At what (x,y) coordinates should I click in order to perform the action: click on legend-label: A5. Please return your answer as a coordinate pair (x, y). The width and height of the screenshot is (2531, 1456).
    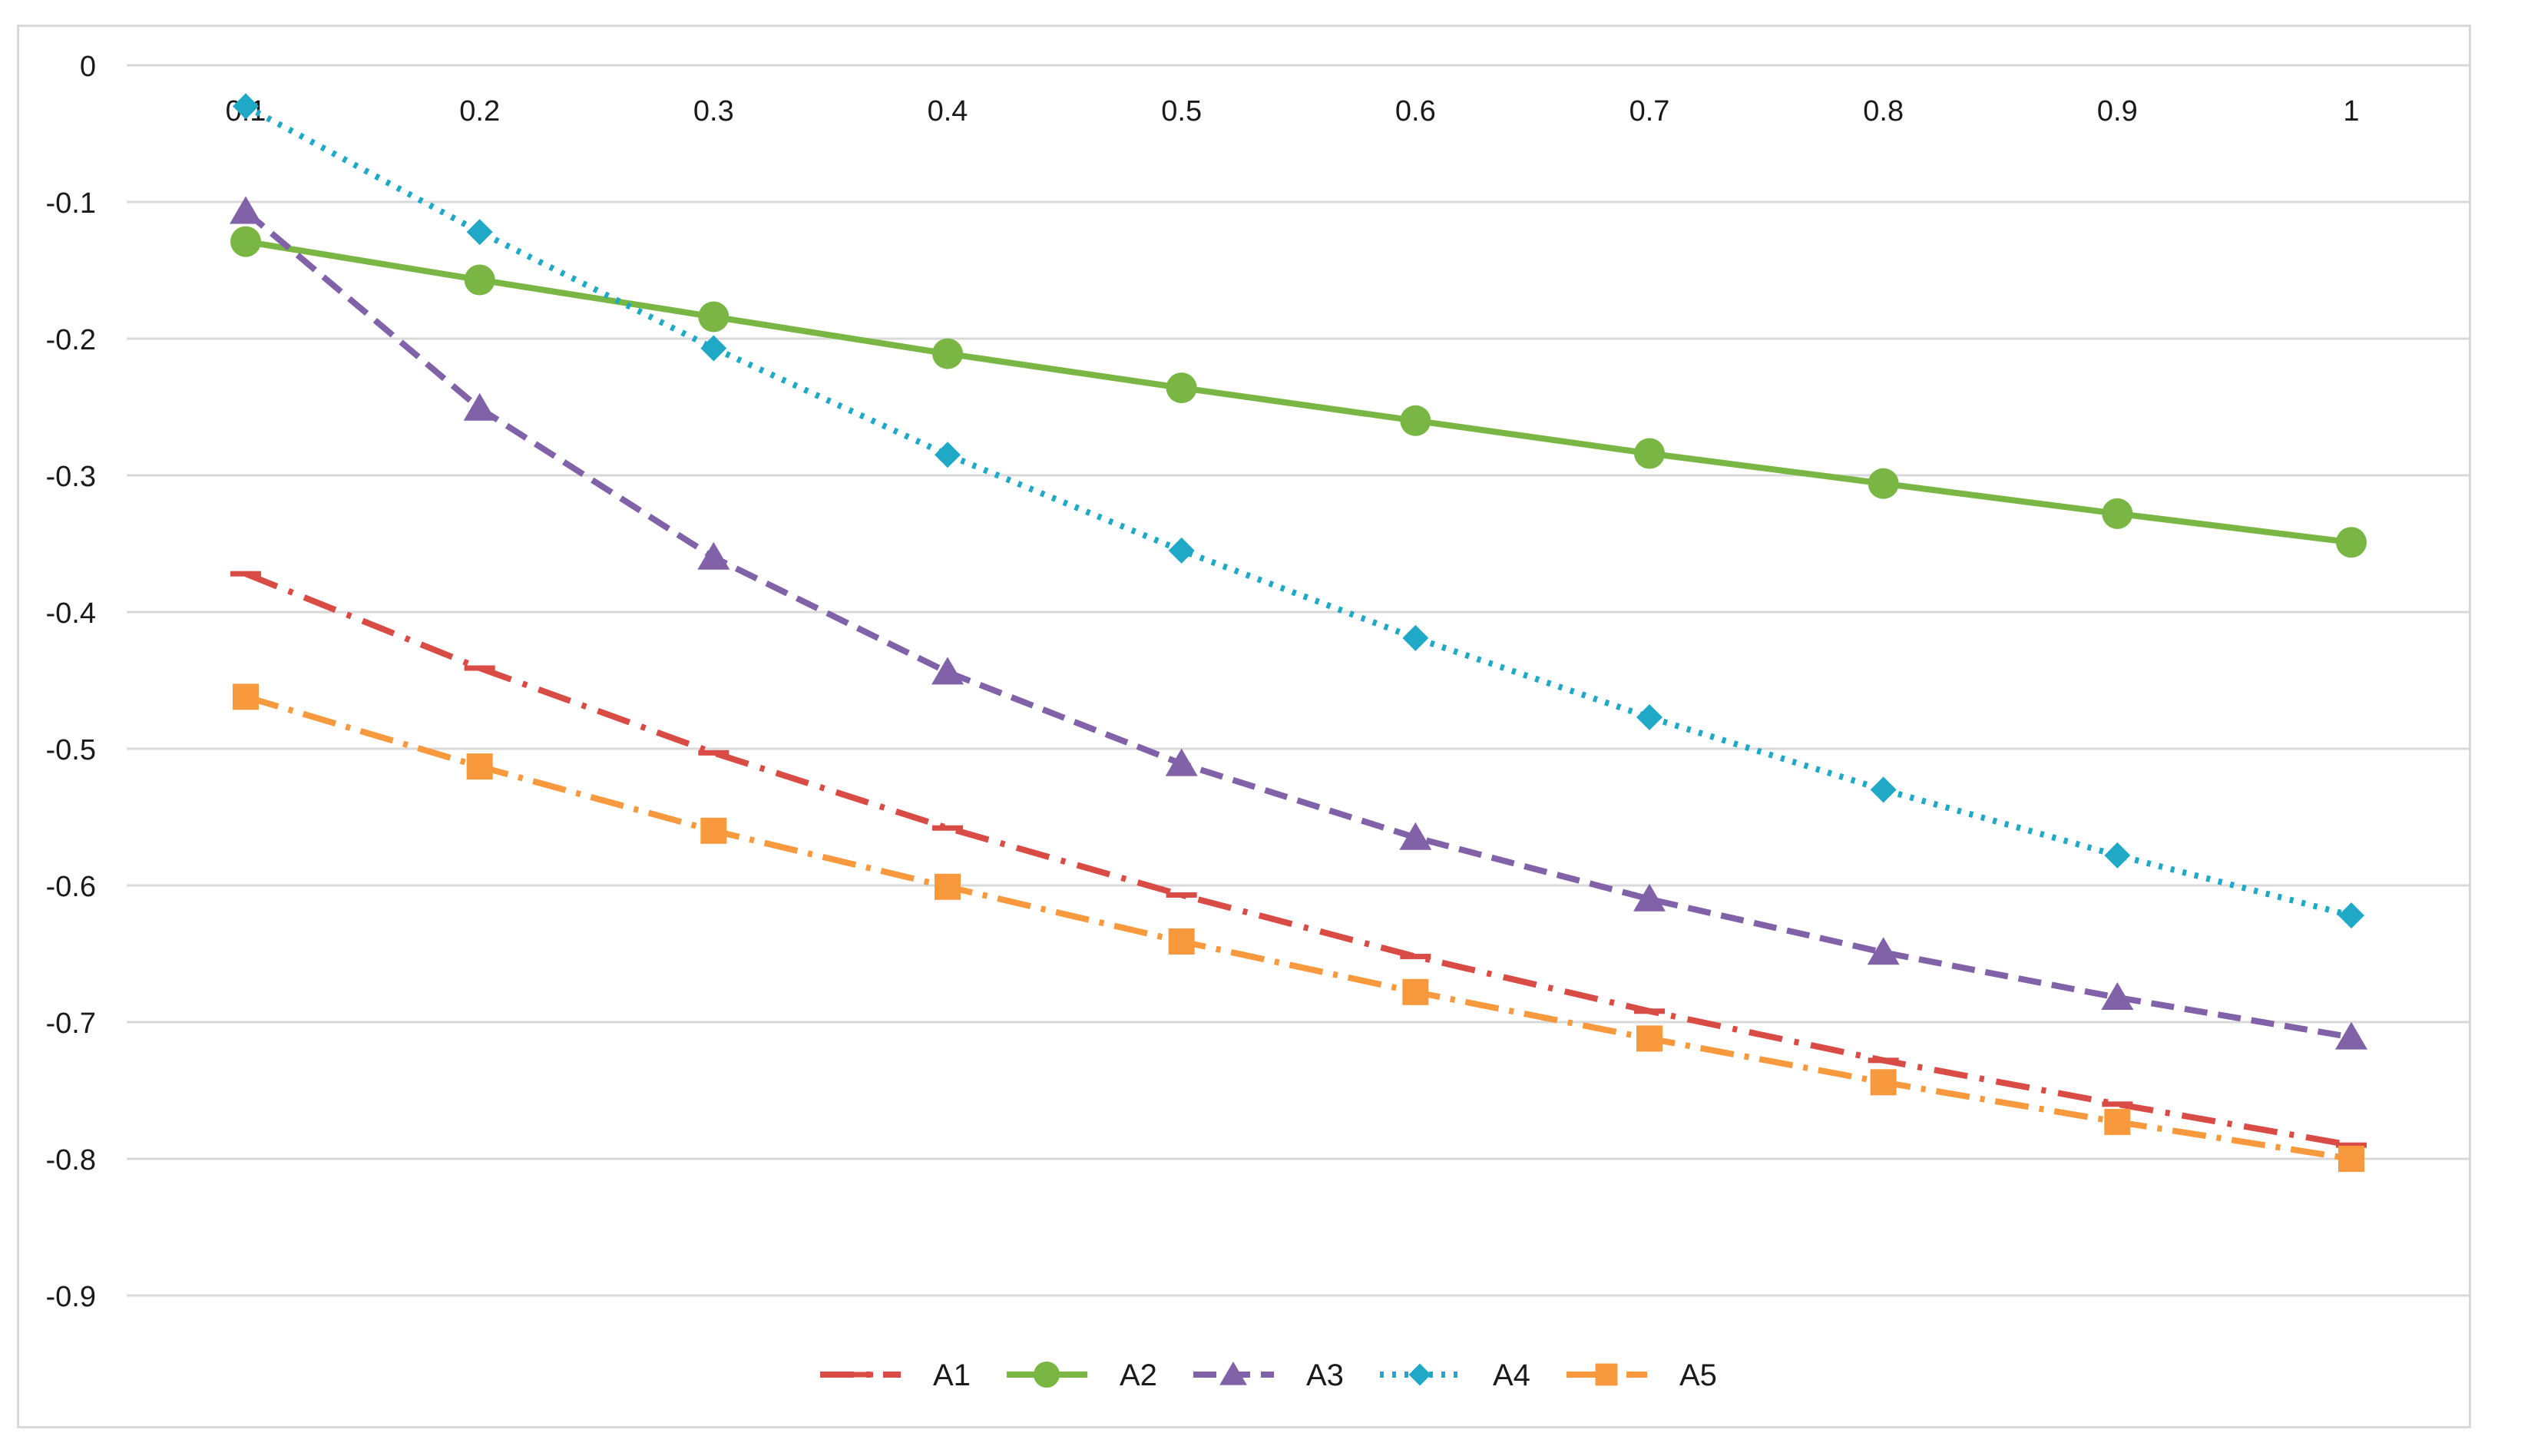
    Looking at the image, I should click on (1698, 1375).